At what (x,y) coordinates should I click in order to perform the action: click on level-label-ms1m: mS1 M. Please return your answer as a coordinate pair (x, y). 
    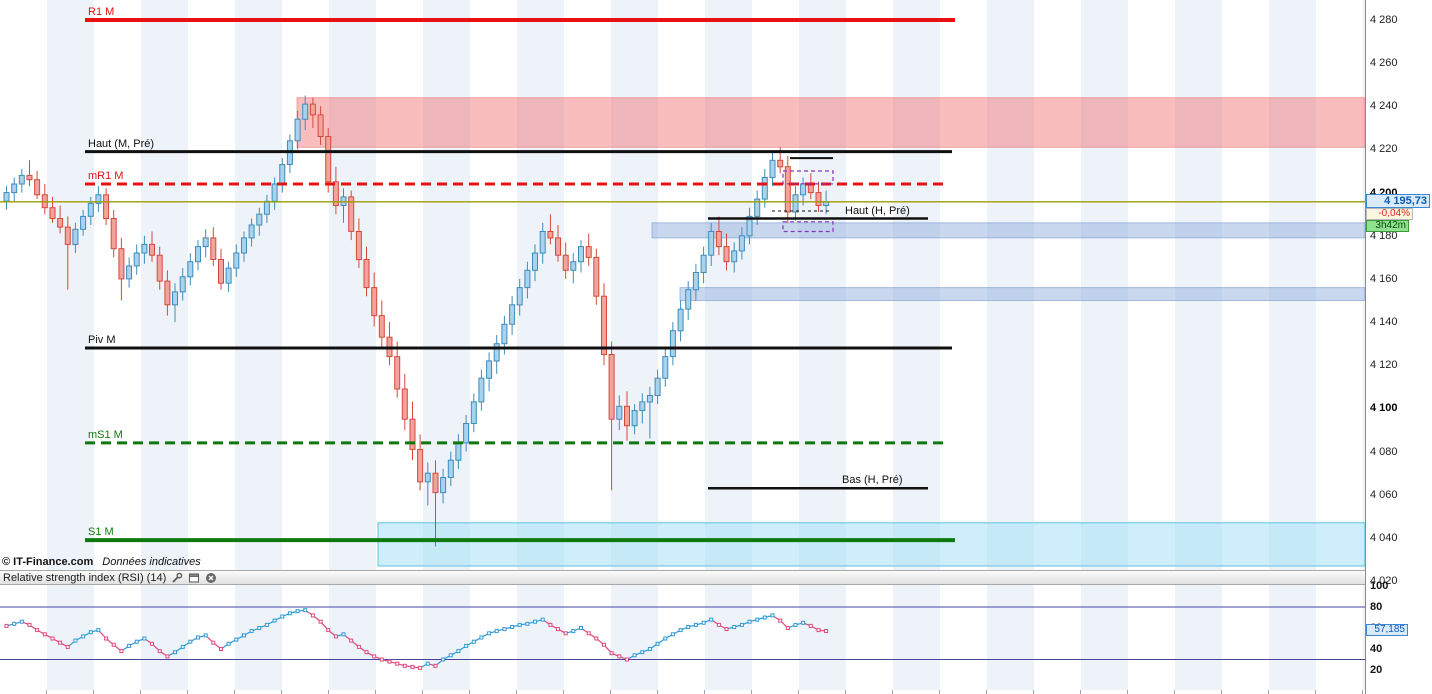
    Looking at the image, I should click on (105, 435).